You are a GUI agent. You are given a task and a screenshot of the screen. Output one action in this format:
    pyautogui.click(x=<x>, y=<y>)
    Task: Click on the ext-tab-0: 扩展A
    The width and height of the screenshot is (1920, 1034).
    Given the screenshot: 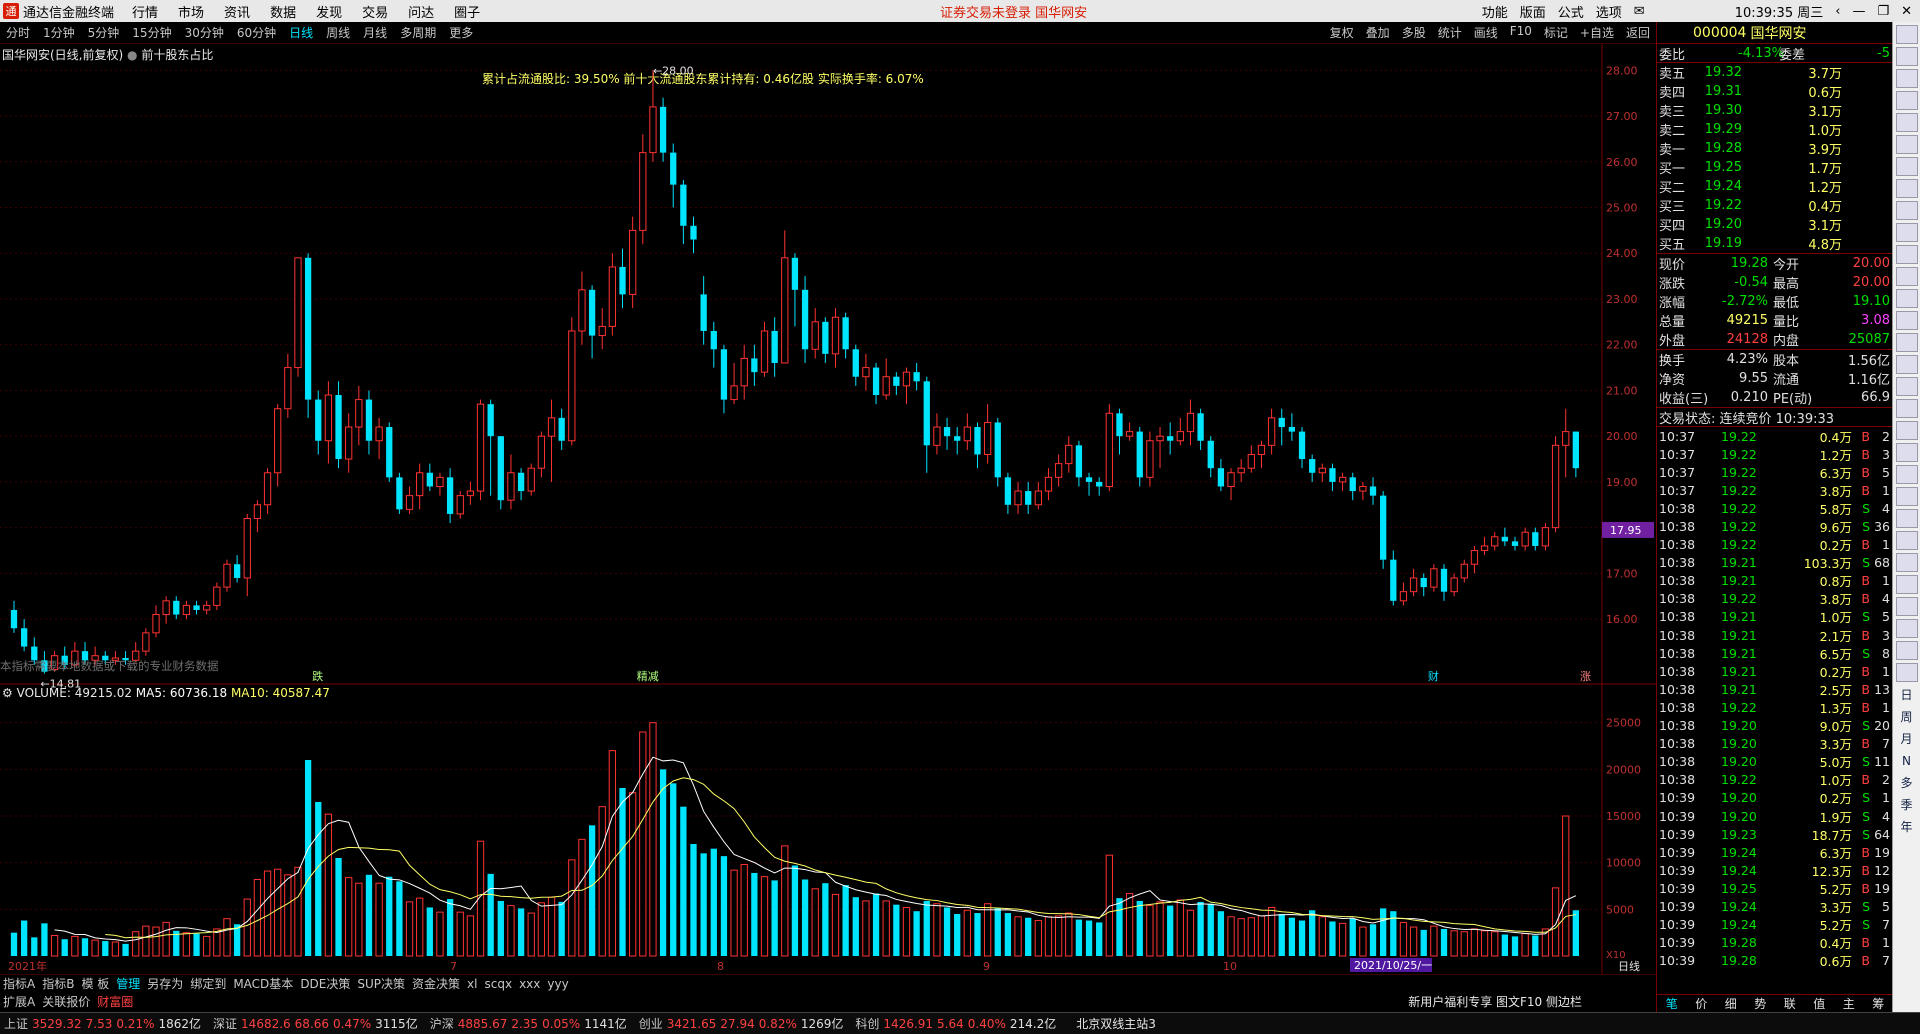 What is the action you would take?
    pyautogui.click(x=19, y=1001)
    